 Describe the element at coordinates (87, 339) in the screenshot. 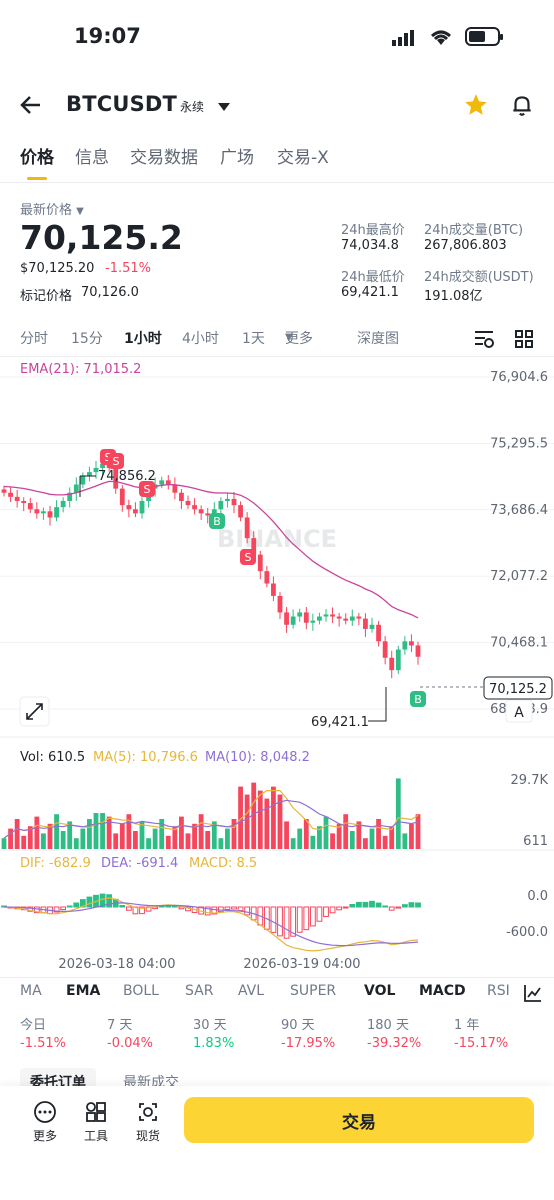

I see `interval-15m: 15分` at that location.